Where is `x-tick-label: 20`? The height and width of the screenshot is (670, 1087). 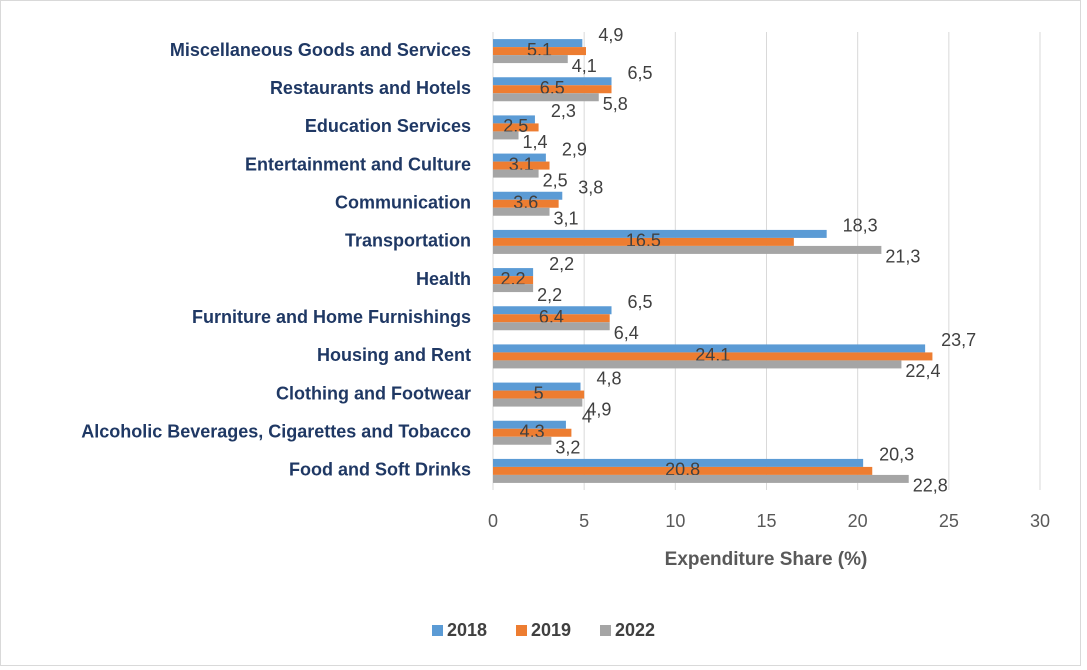
x-tick-label: 20 is located at coordinates (858, 521).